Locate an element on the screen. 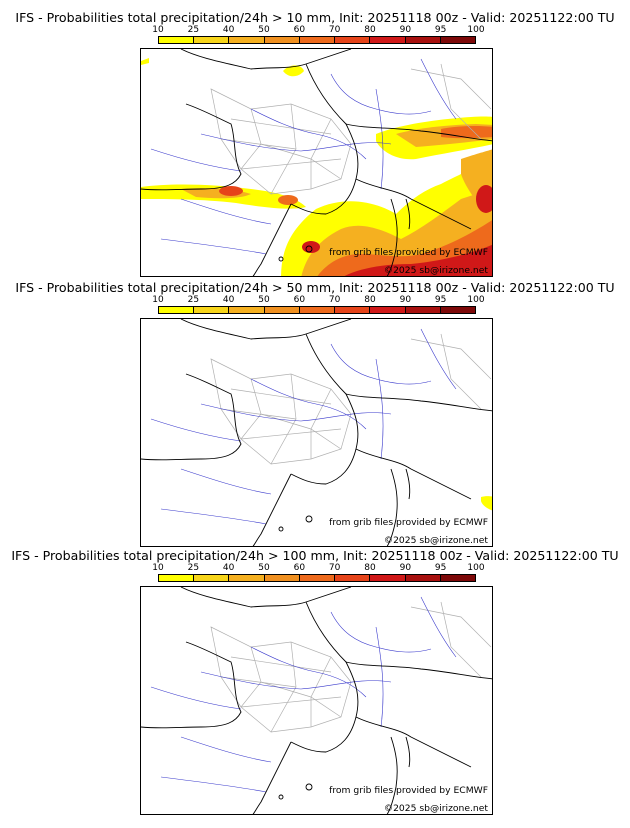  precip-liguria is located at coordinates (486, 503).